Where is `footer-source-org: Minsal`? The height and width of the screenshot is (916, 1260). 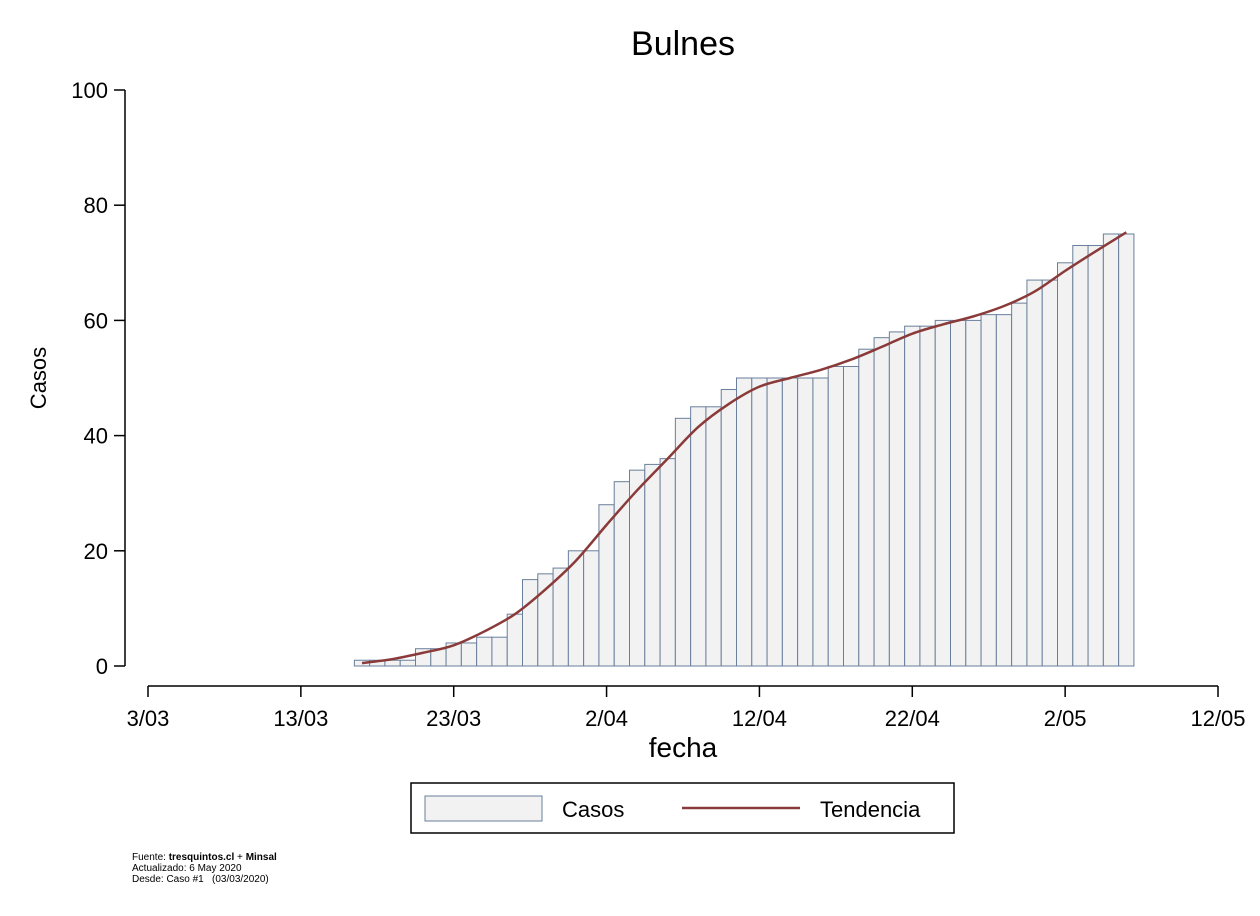
footer-source-org: Minsal is located at coordinates (261, 857).